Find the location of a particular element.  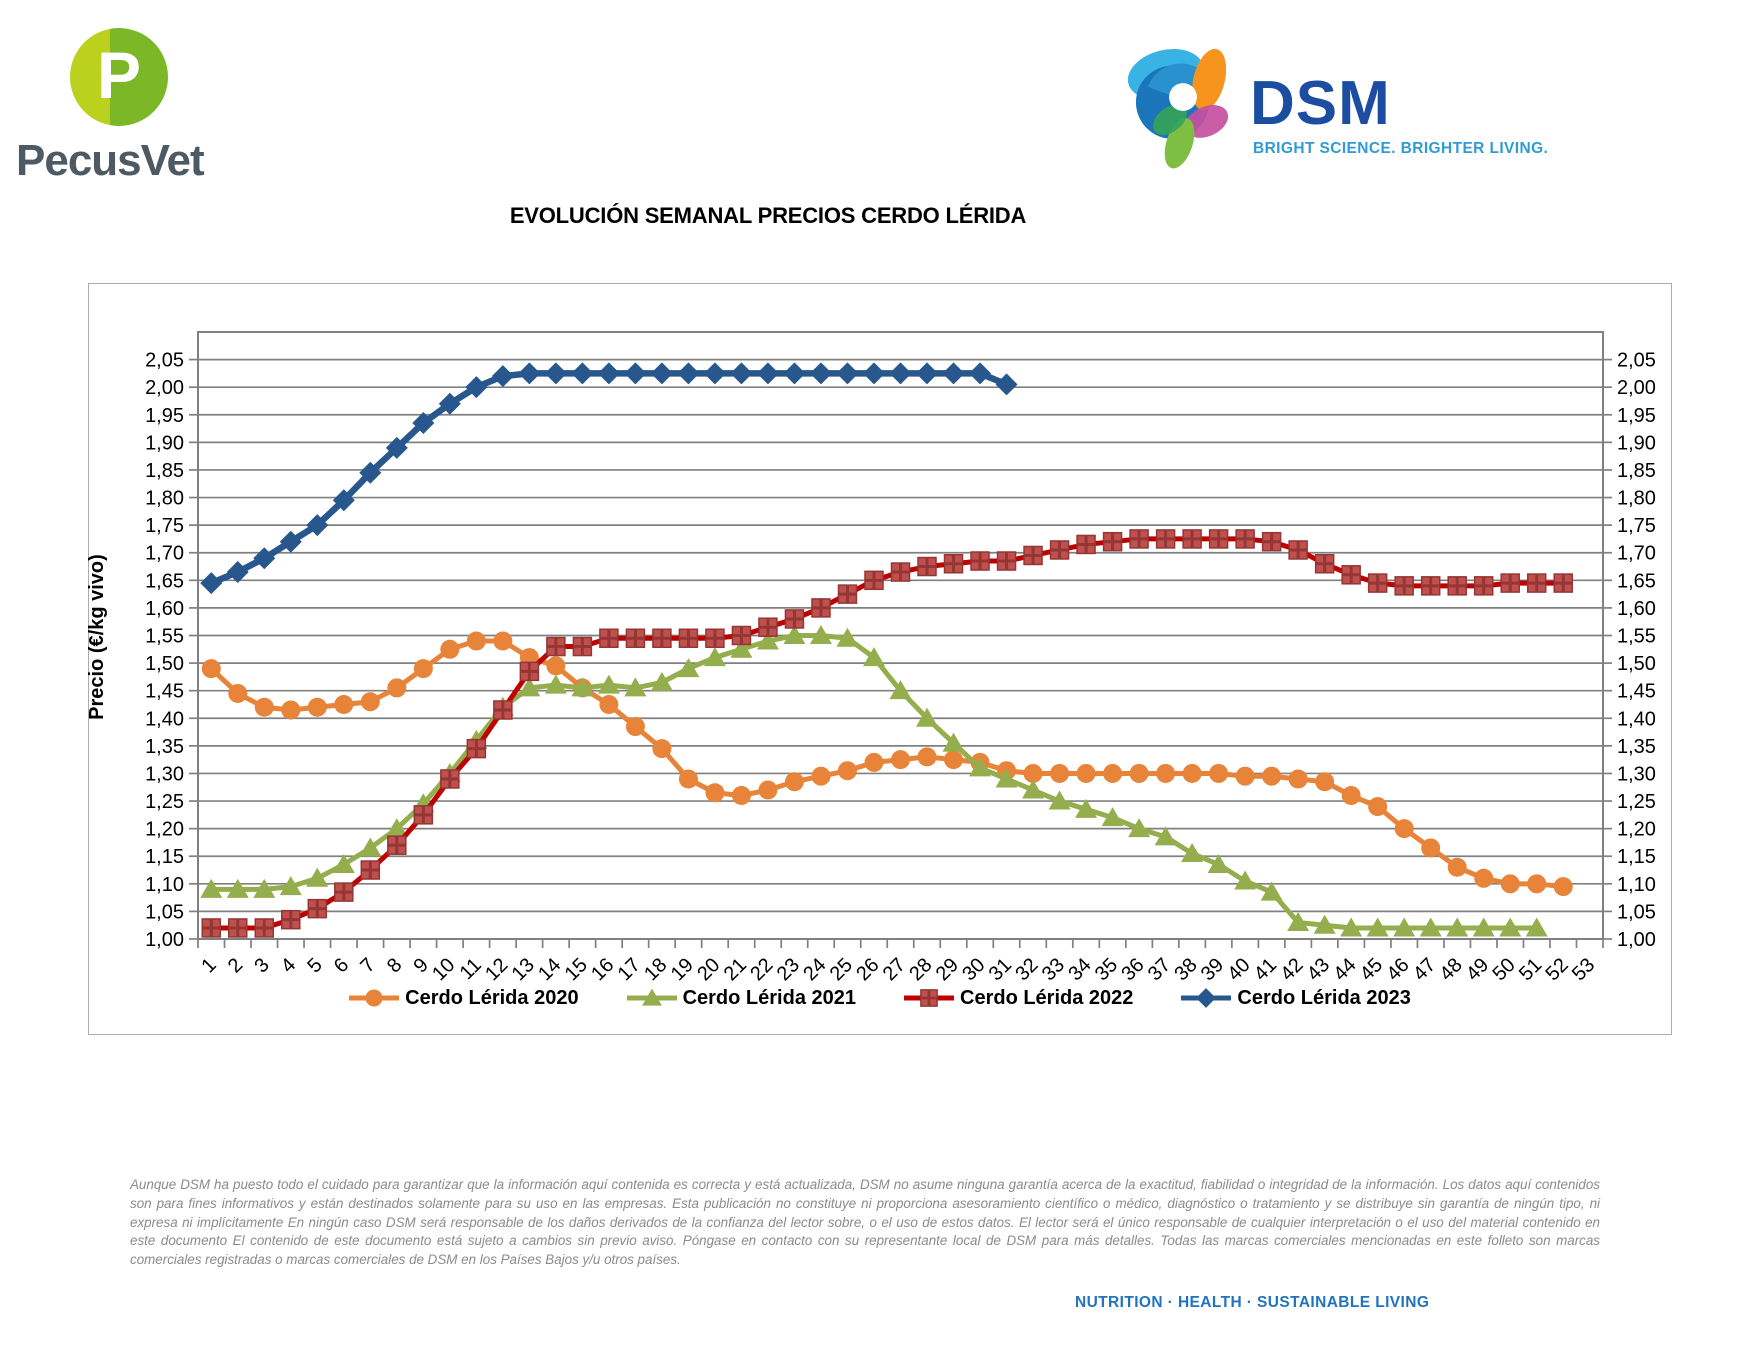

page-title: EVOLUCIÓN SEMANAL PRECIOS CERDO LÉRIDA is located at coordinates (768, 215).